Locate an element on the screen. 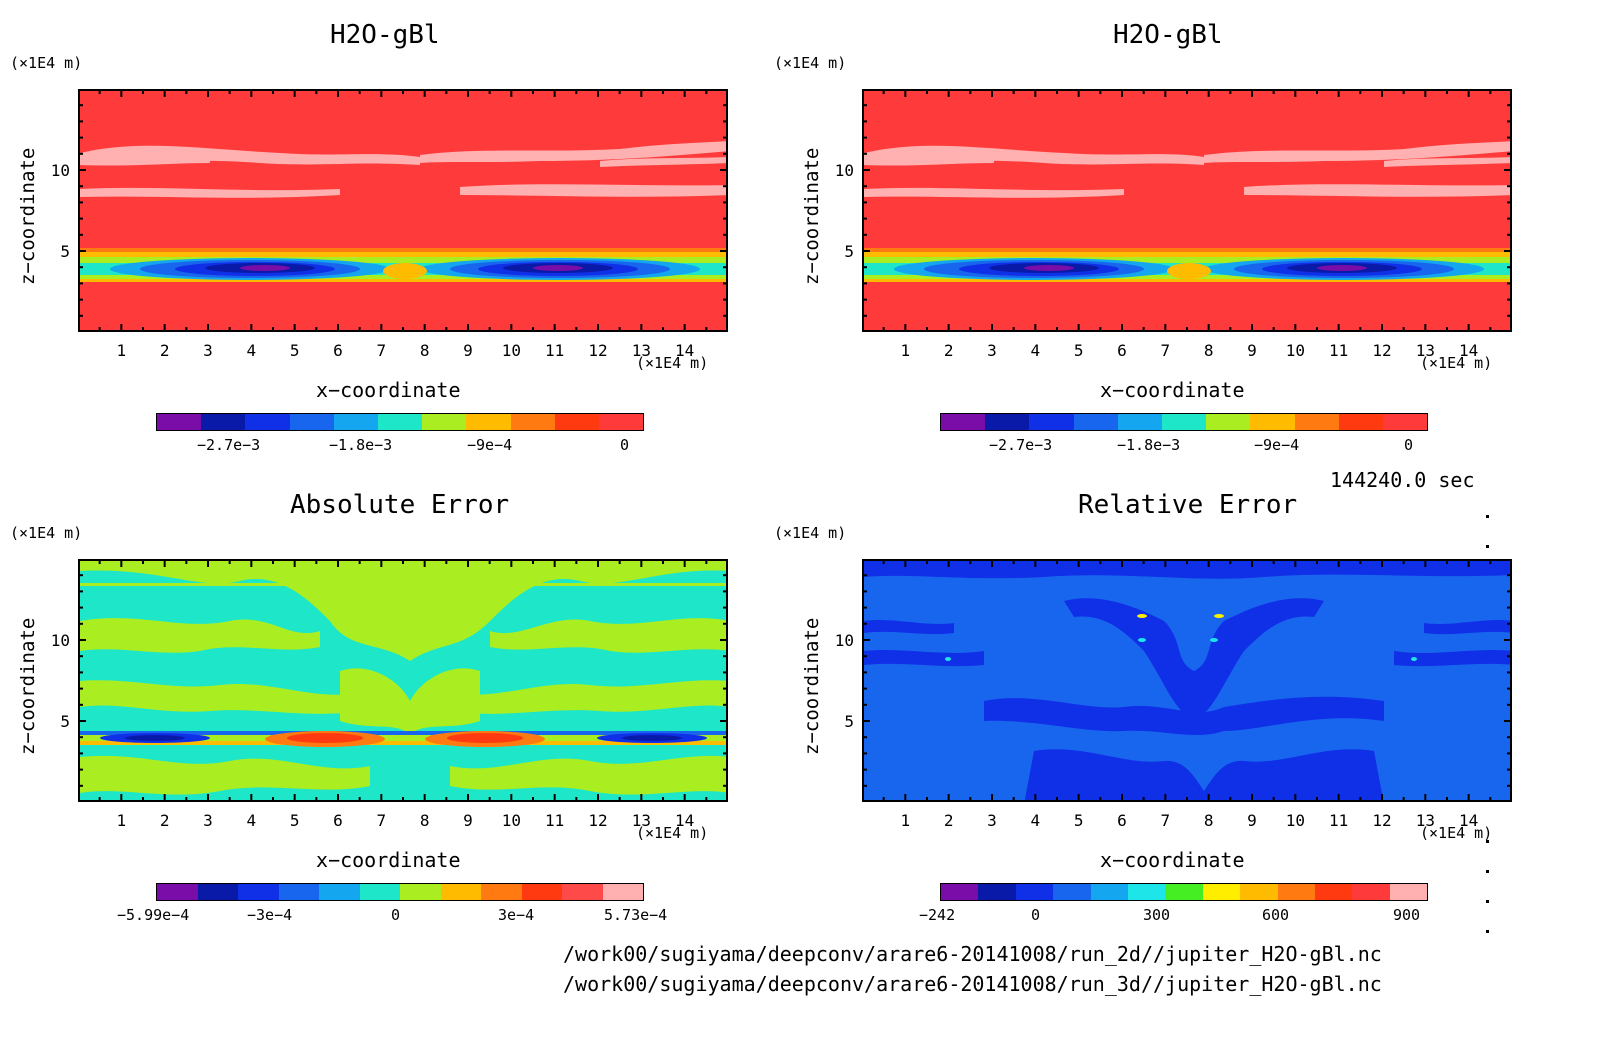 The image size is (1604, 1054). time-label: 144240.0 sec is located at coordinates (1402, 480).